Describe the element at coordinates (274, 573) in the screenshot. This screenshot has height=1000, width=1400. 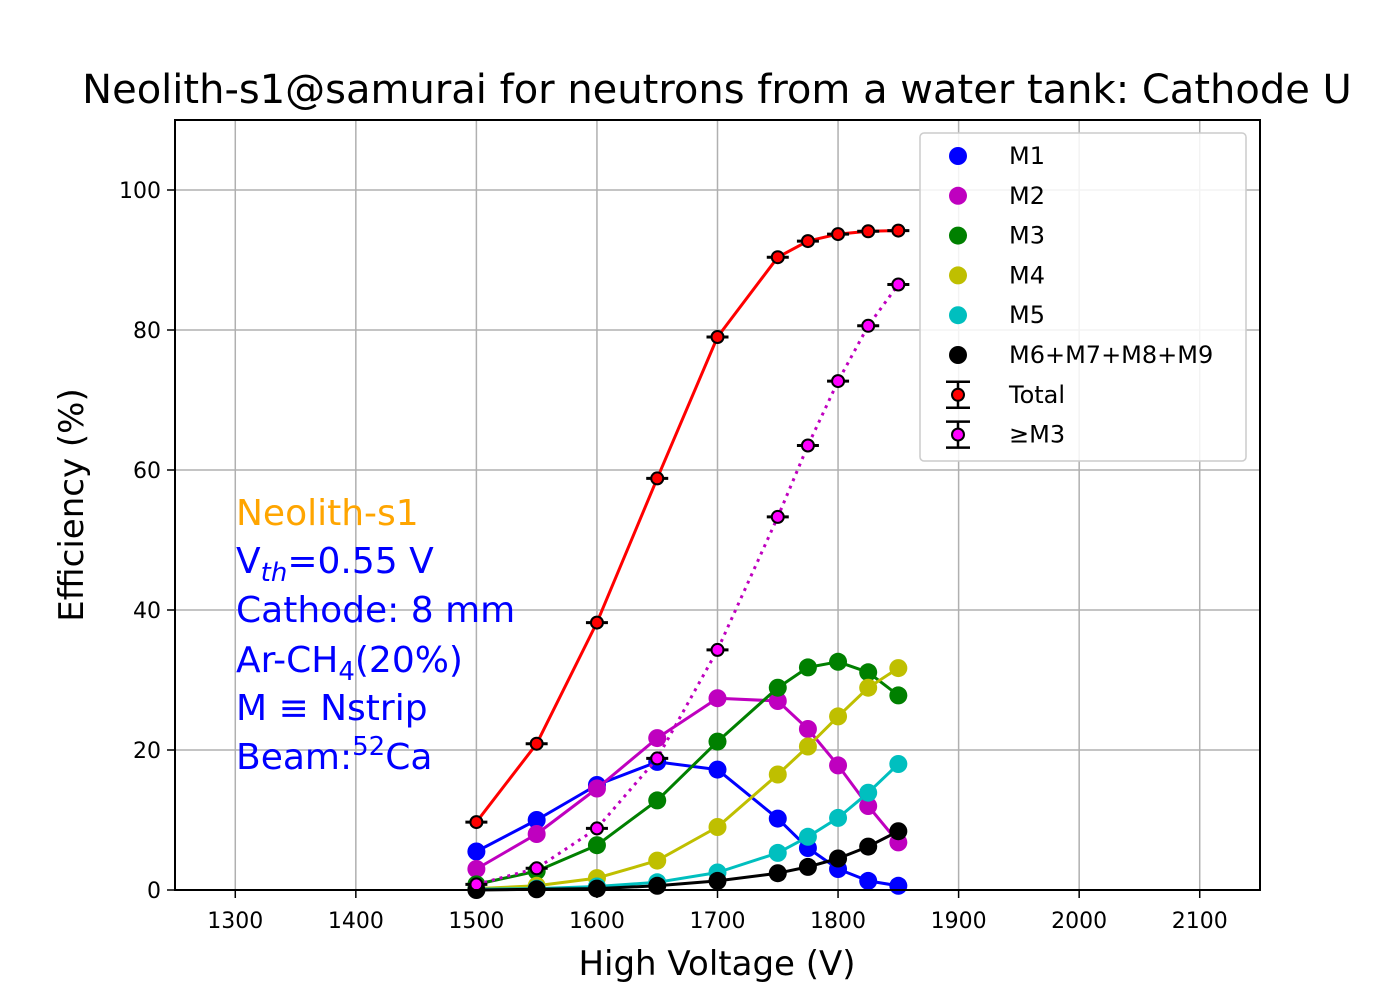
I see `threshold-subscript: th` at that location.